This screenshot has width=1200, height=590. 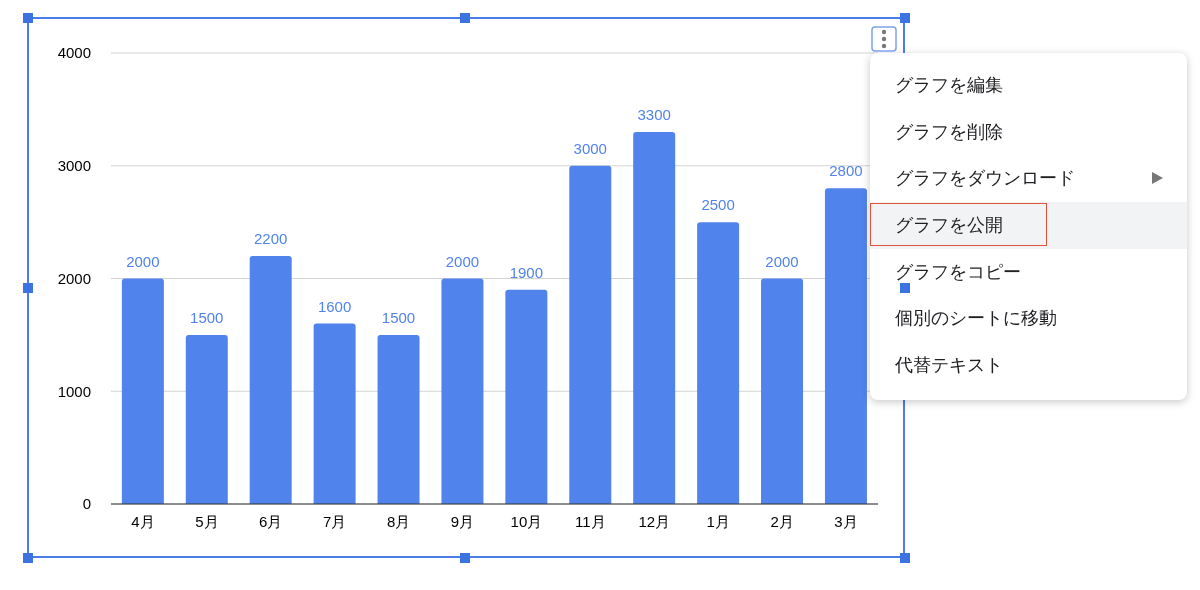 What do you see at coordinates (271, 521) in the screenshot?
I see `x-tick-label: 6月` at bounding box center [271, 521].